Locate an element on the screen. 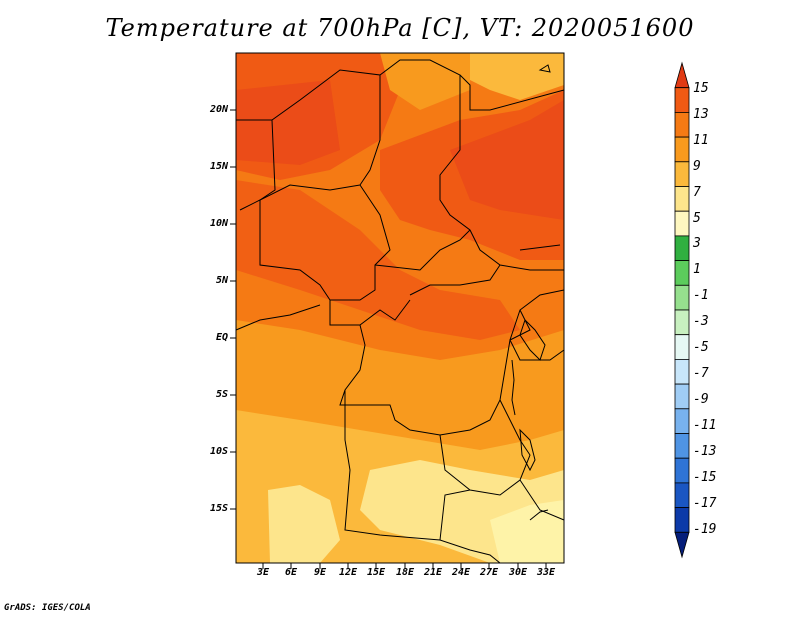 This screenshot has width=800, height=618. colorbar-label: 15 is located at coordinates (701, 88).